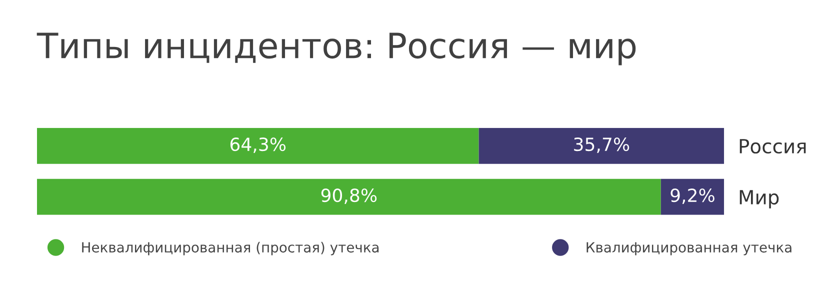 Image resolution: width=840 pixels, height=294 pixels. I want to click on data-label: 35,7%, so click(602, 145).